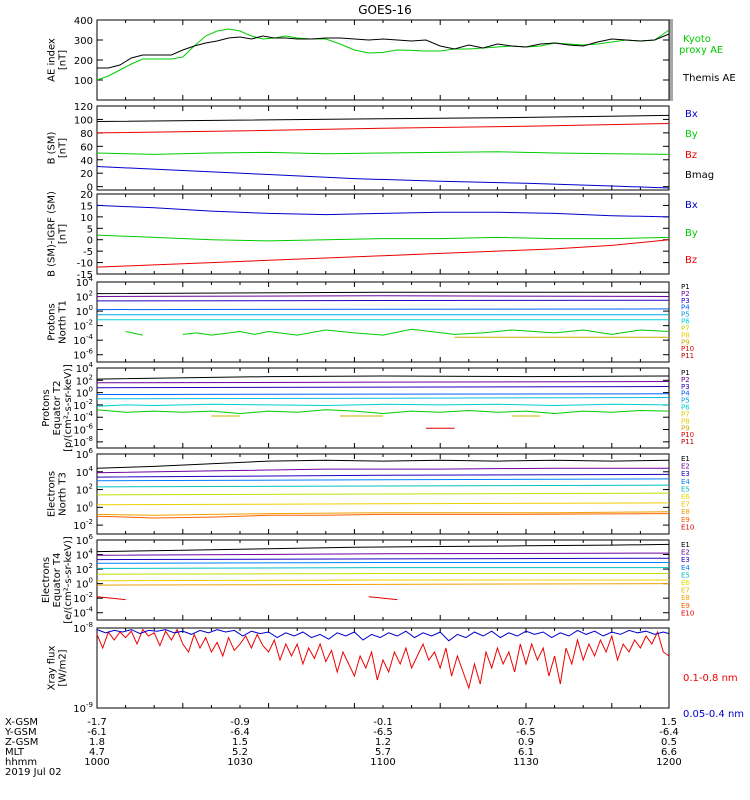  What do you see at coordinates (83, 598) in the screenshot?
I see `y-tick-label: 10-2` at bounding box center [83, 598].